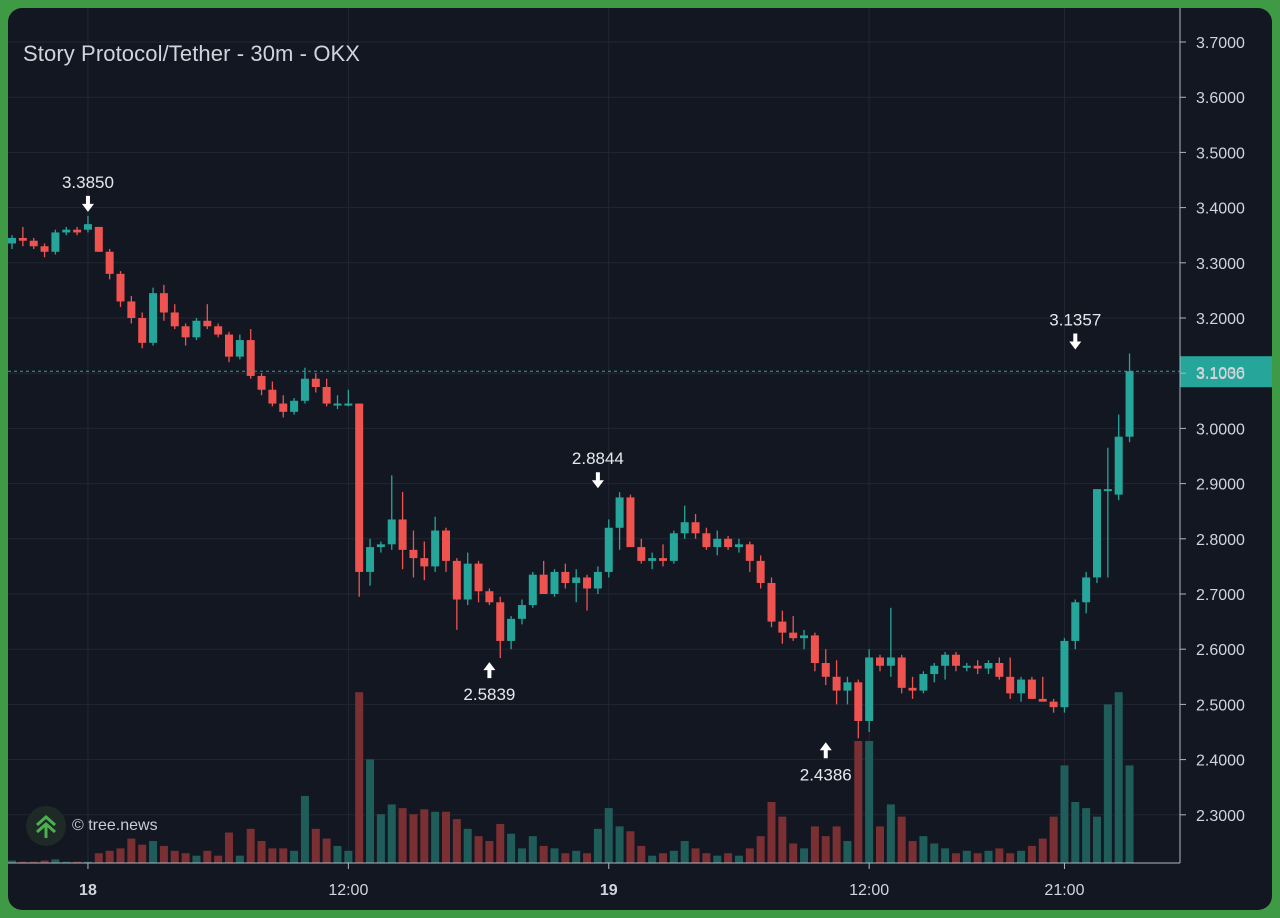 This screenshot has height=918, width=1280. What do you see at coordinates (115, 825) in the screenshot?
I see `brand-text: © tree.news` at bounding box center [115, 825].